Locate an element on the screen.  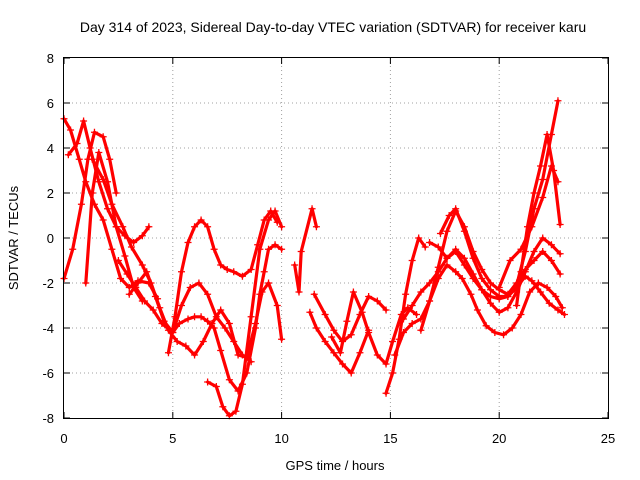
y-tick-label: 4 is located at coordinates (50, 148).